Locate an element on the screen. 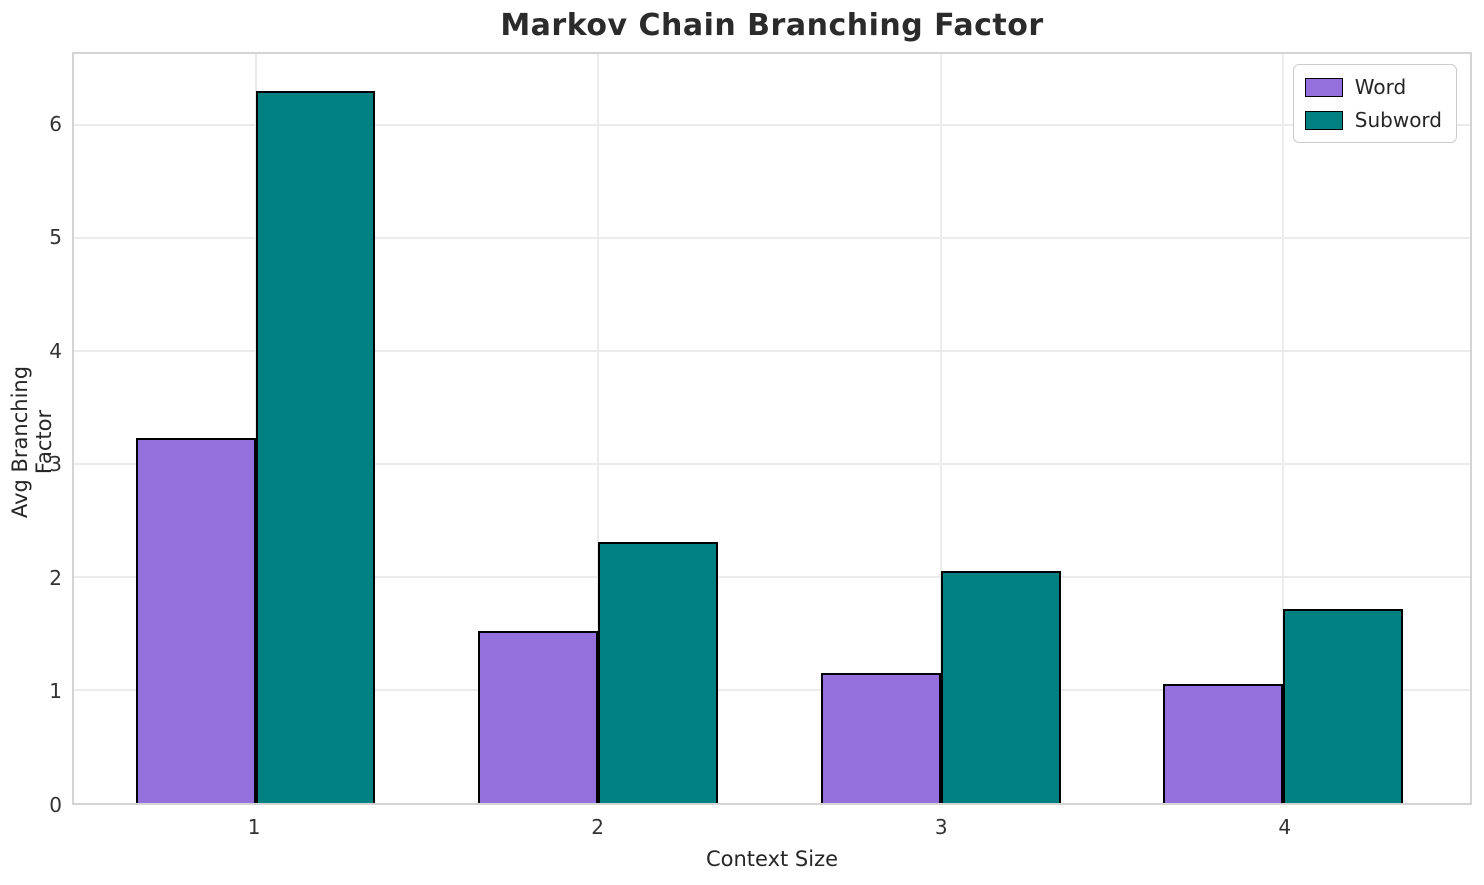 The image size is (1484, 885). x-tick-2: 2 is located at coordinates (598, 827).